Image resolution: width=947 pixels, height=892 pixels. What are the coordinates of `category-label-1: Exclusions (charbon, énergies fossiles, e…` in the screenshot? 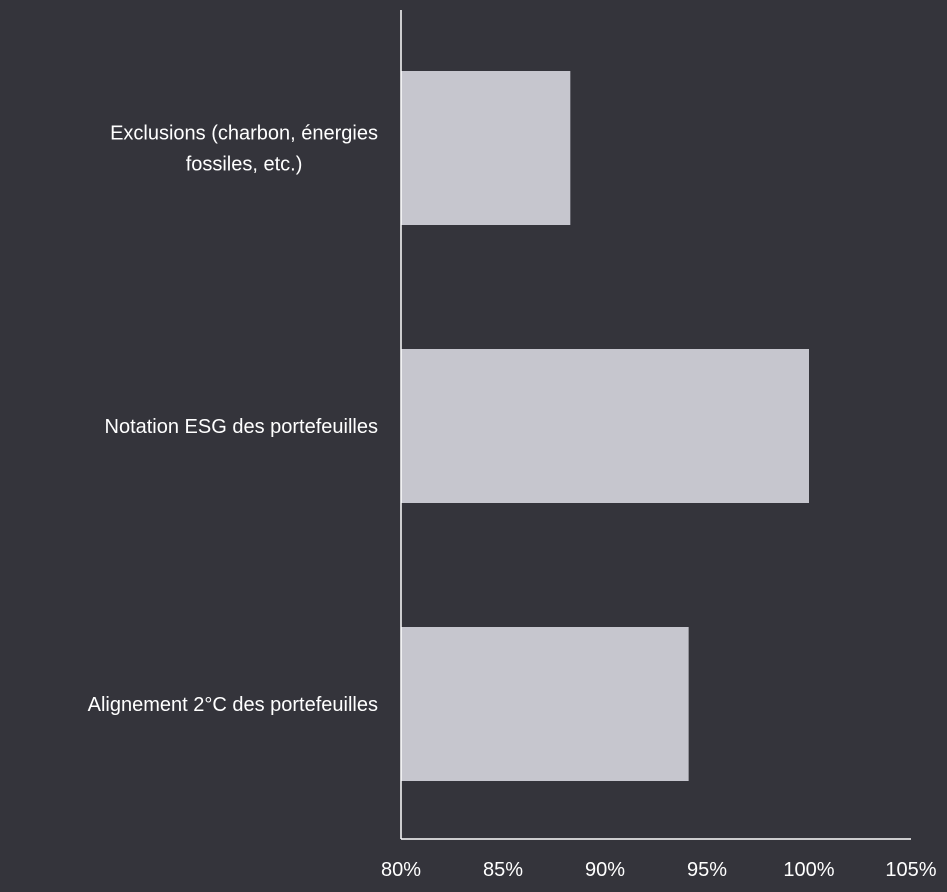 It's located at (244, 149).